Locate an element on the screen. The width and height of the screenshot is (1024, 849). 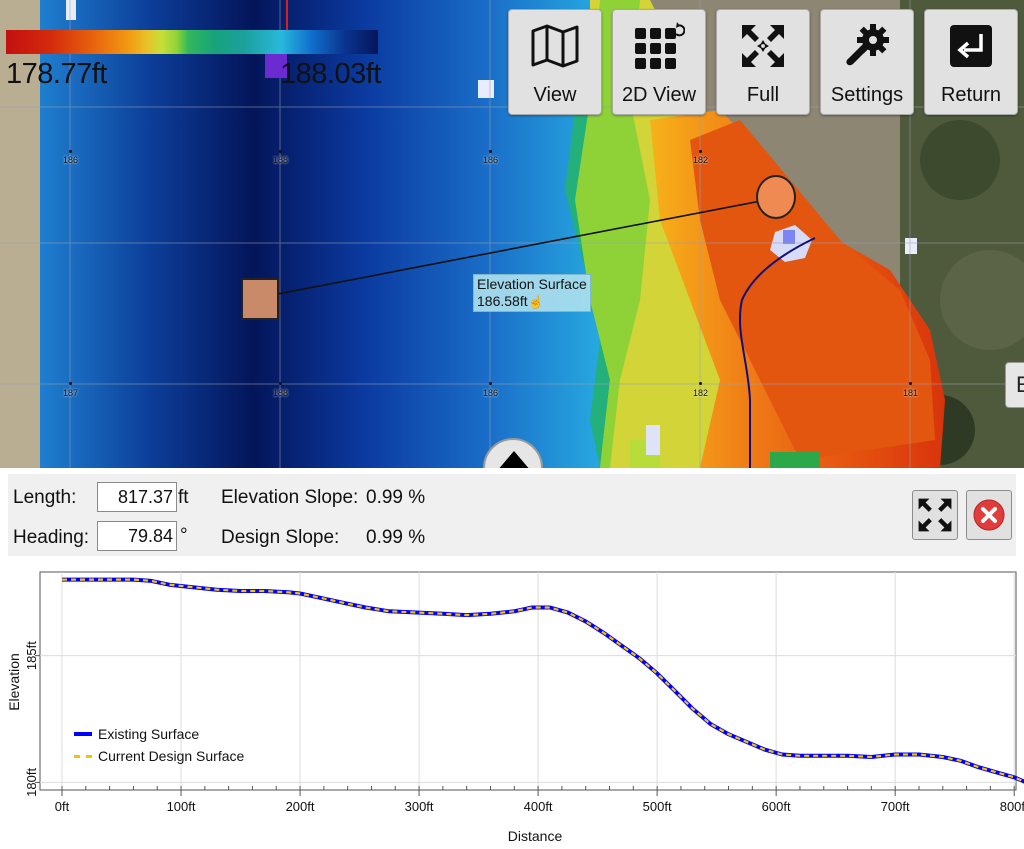
length-input: 817.37 is located at coordinates (137, 497).